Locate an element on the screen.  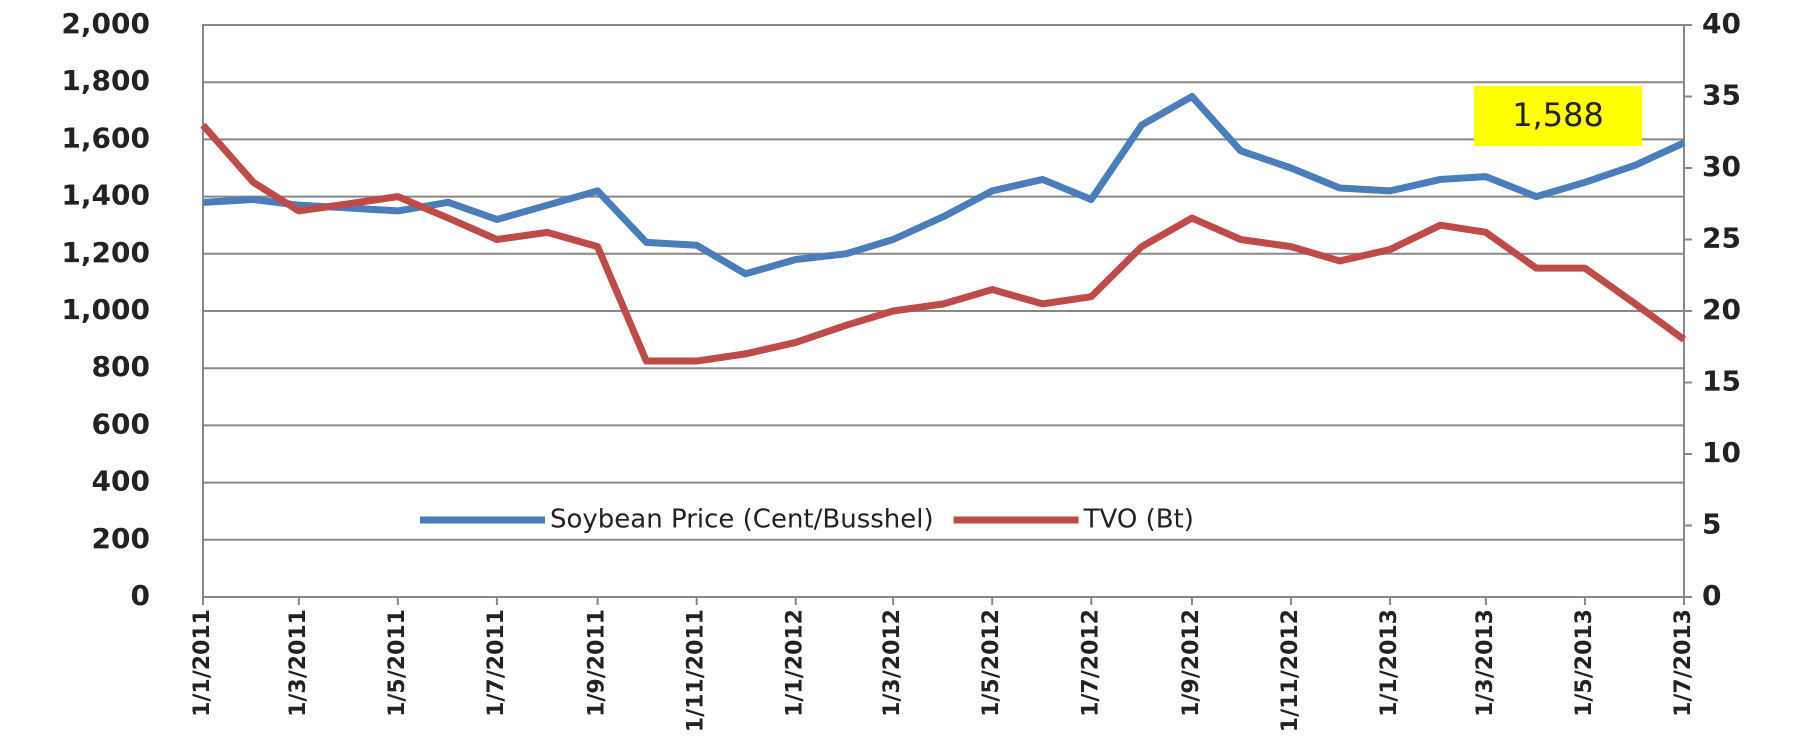
y2-tick-label: 5 is located at coordinates (1711, 524).